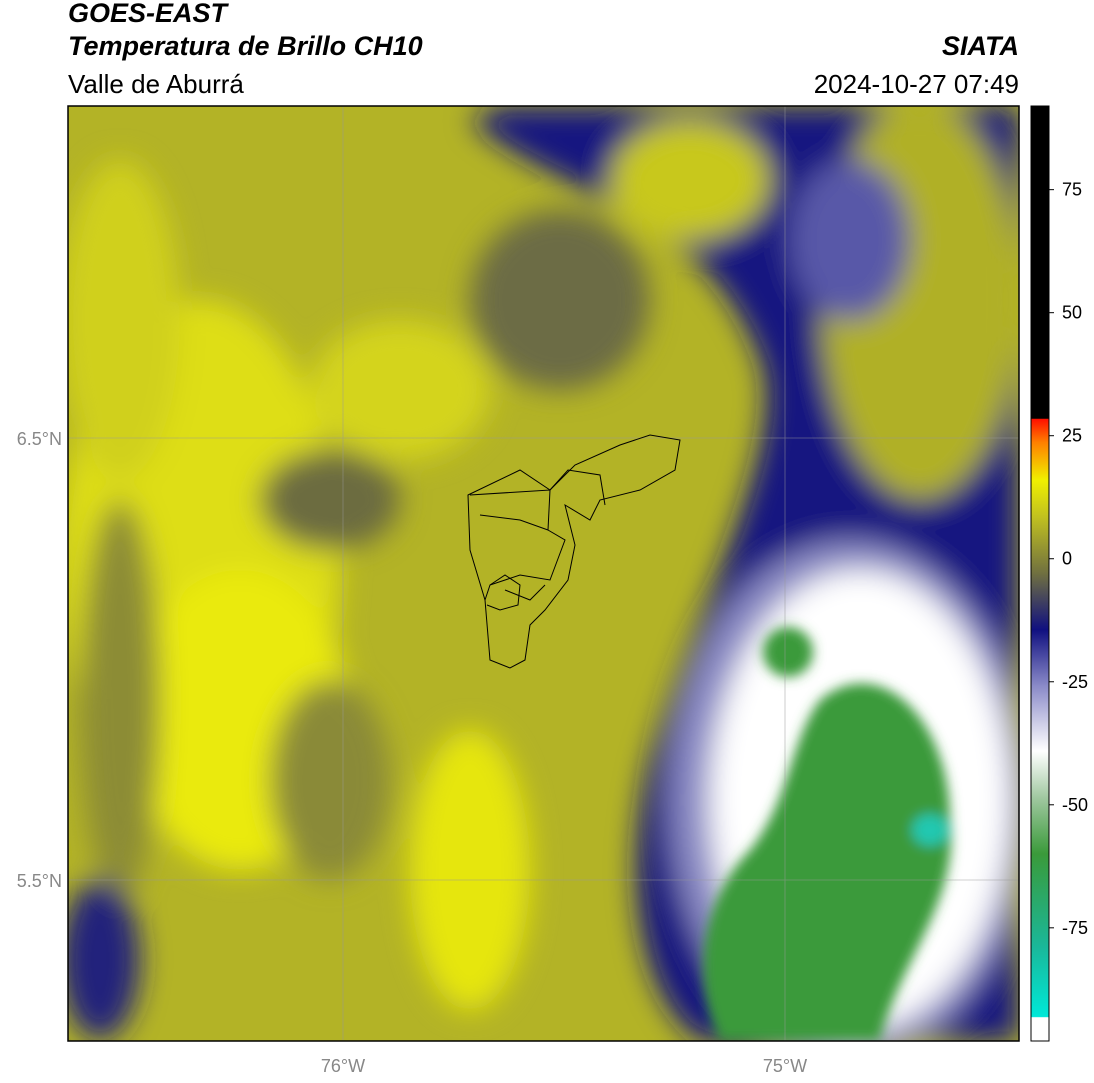 This screenshot has width=1094, height=1083. I want to click on title: GOES-EAST, so click(149, 14).